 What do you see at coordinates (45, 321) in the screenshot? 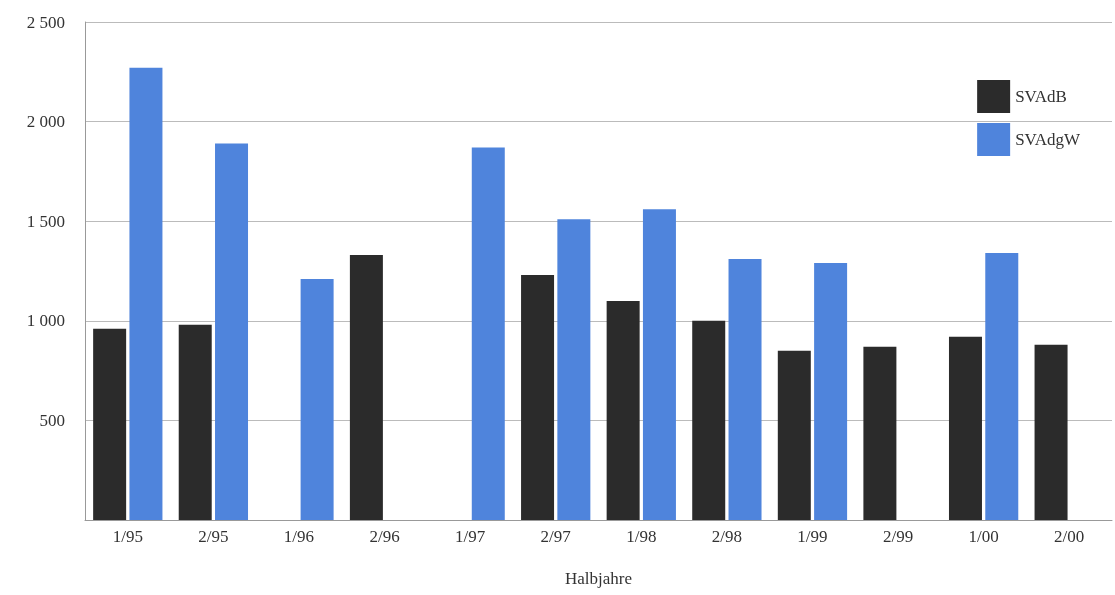
I see `y-tick-label: 1 000` at bounding box center [45, 321].